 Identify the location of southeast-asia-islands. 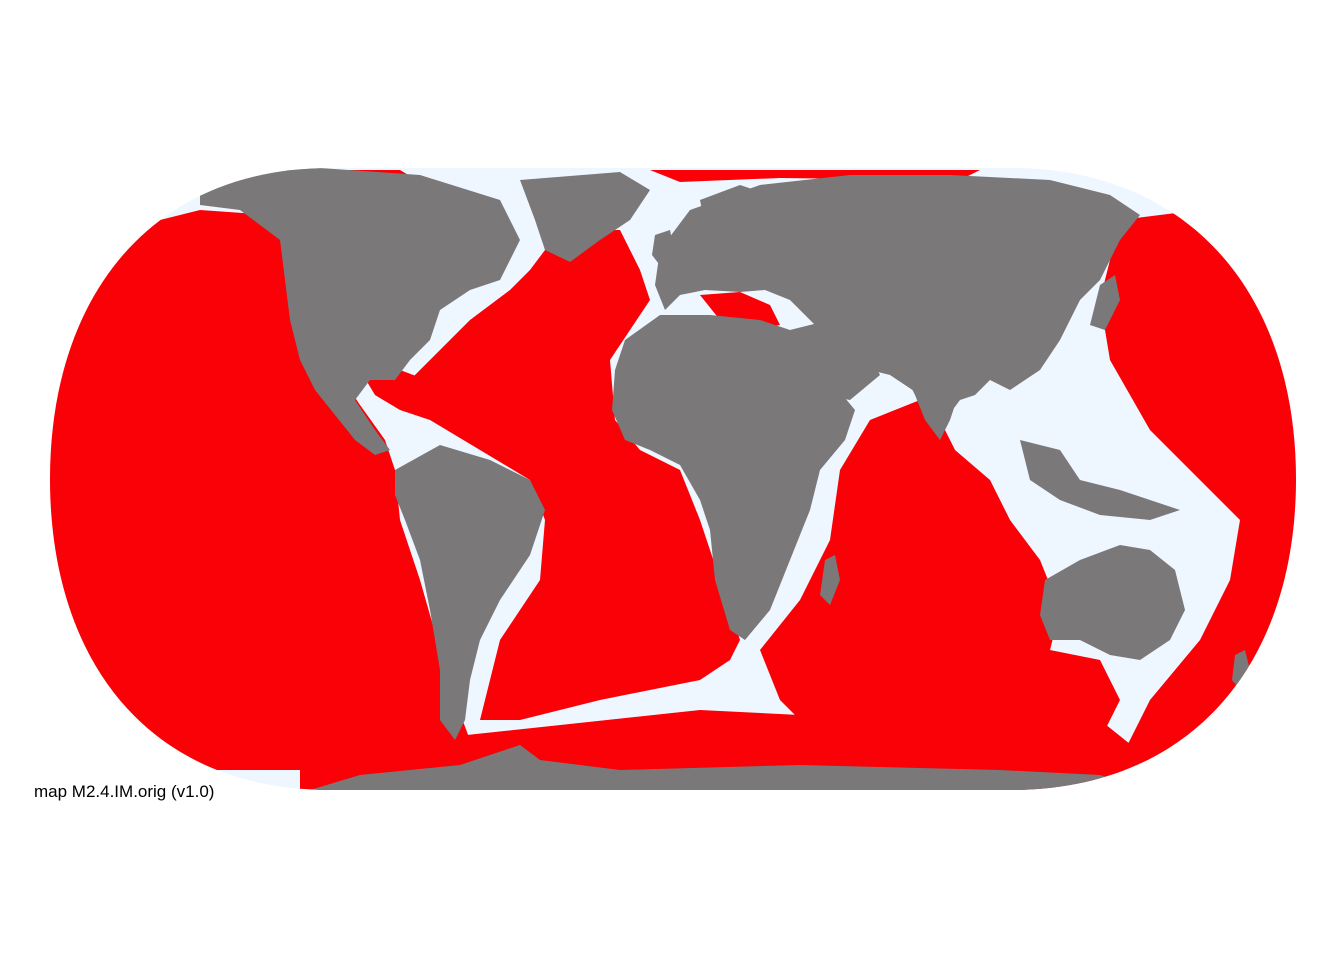
(1100, 480).